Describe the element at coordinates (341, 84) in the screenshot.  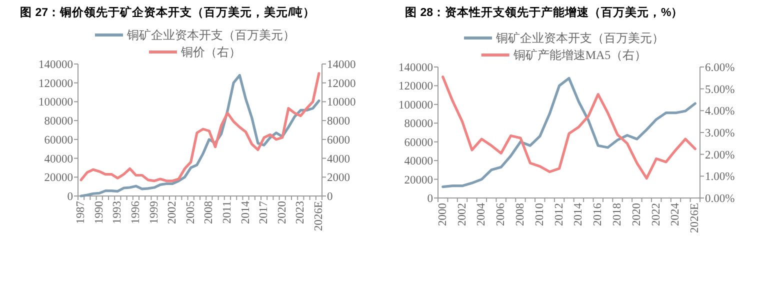
I see `y2-tick-label: 12000` at that location.